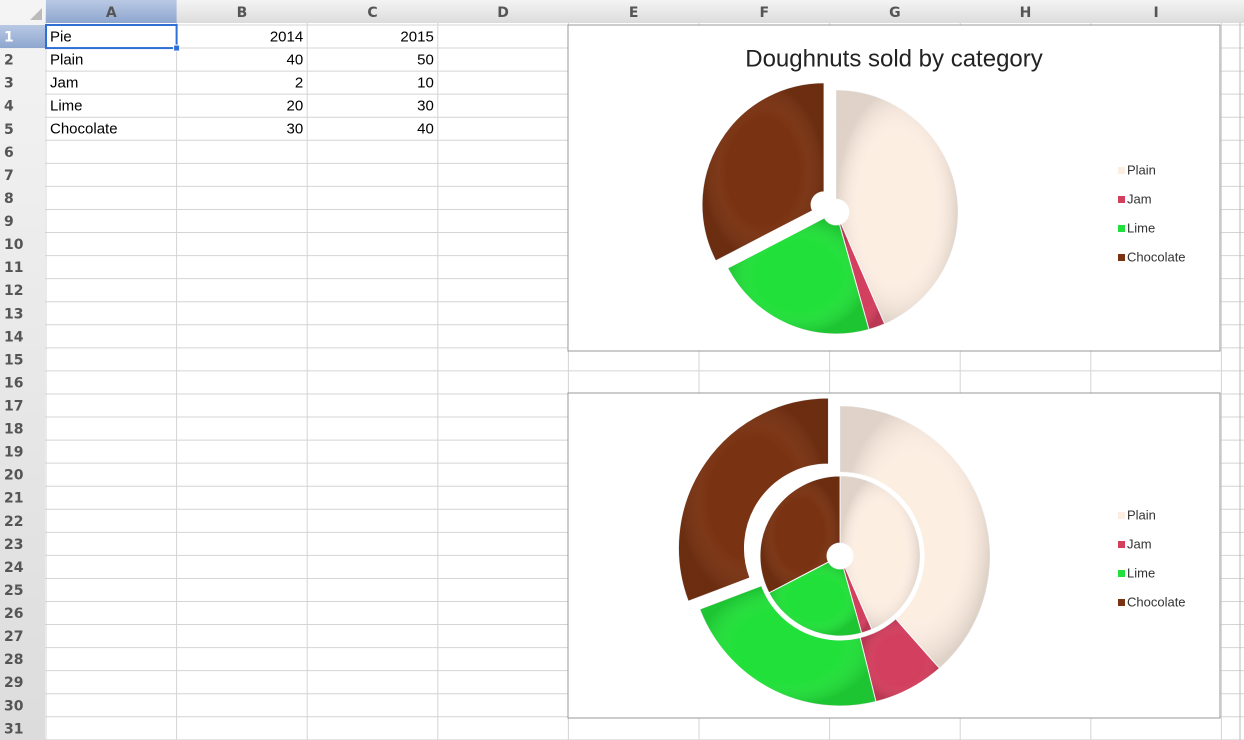 The height and width of the screenshot is (740, 1244). What do you see at coordinates (14, 706) in the screenshot?
I see `row-header: 30` at bounding box center [14, 706].